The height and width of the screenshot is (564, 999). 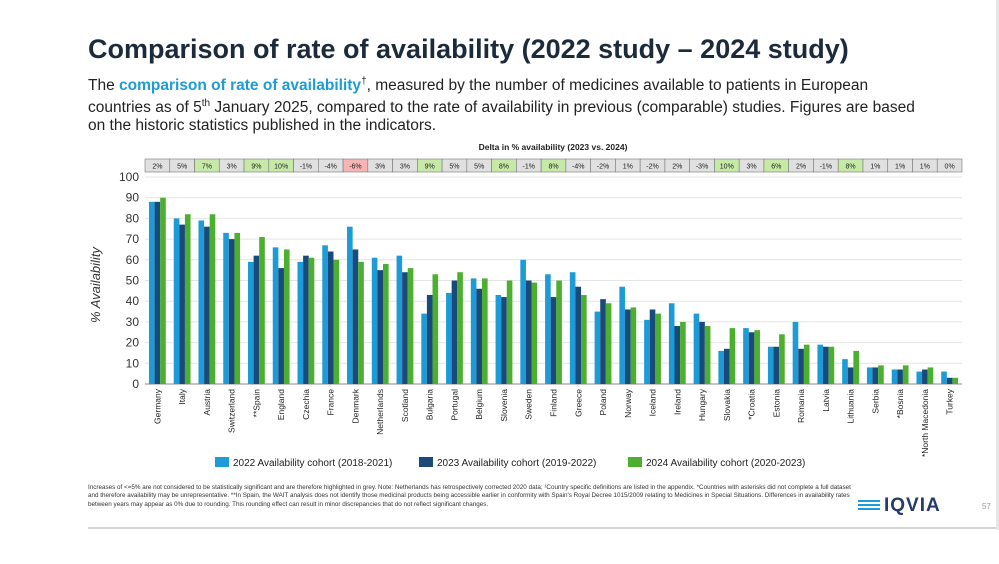 I want to click on x-tick-label: **Spain, so click(x=256, y=403).